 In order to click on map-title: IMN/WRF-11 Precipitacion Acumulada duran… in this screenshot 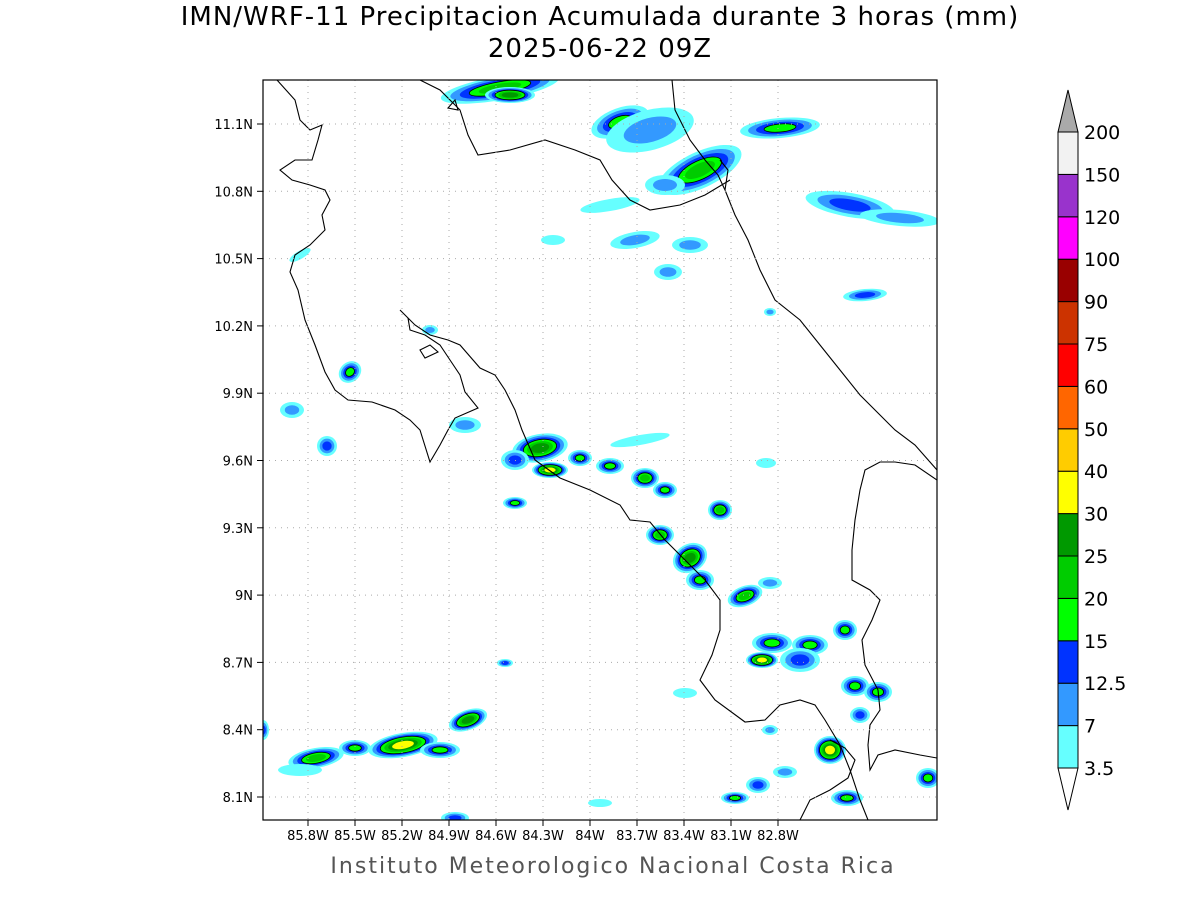, I will do `click(600, 17)`.